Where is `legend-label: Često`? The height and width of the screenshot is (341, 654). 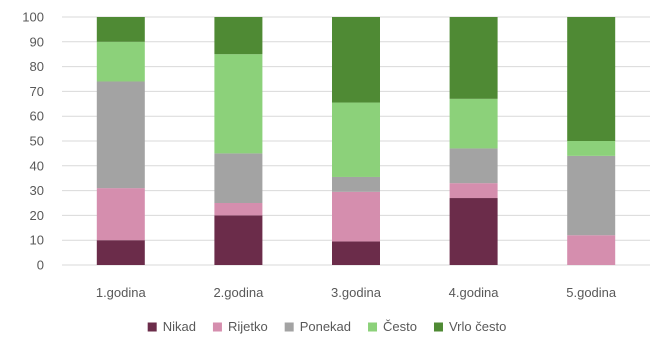 legend-label: Često is located at coordinates (400, 326).